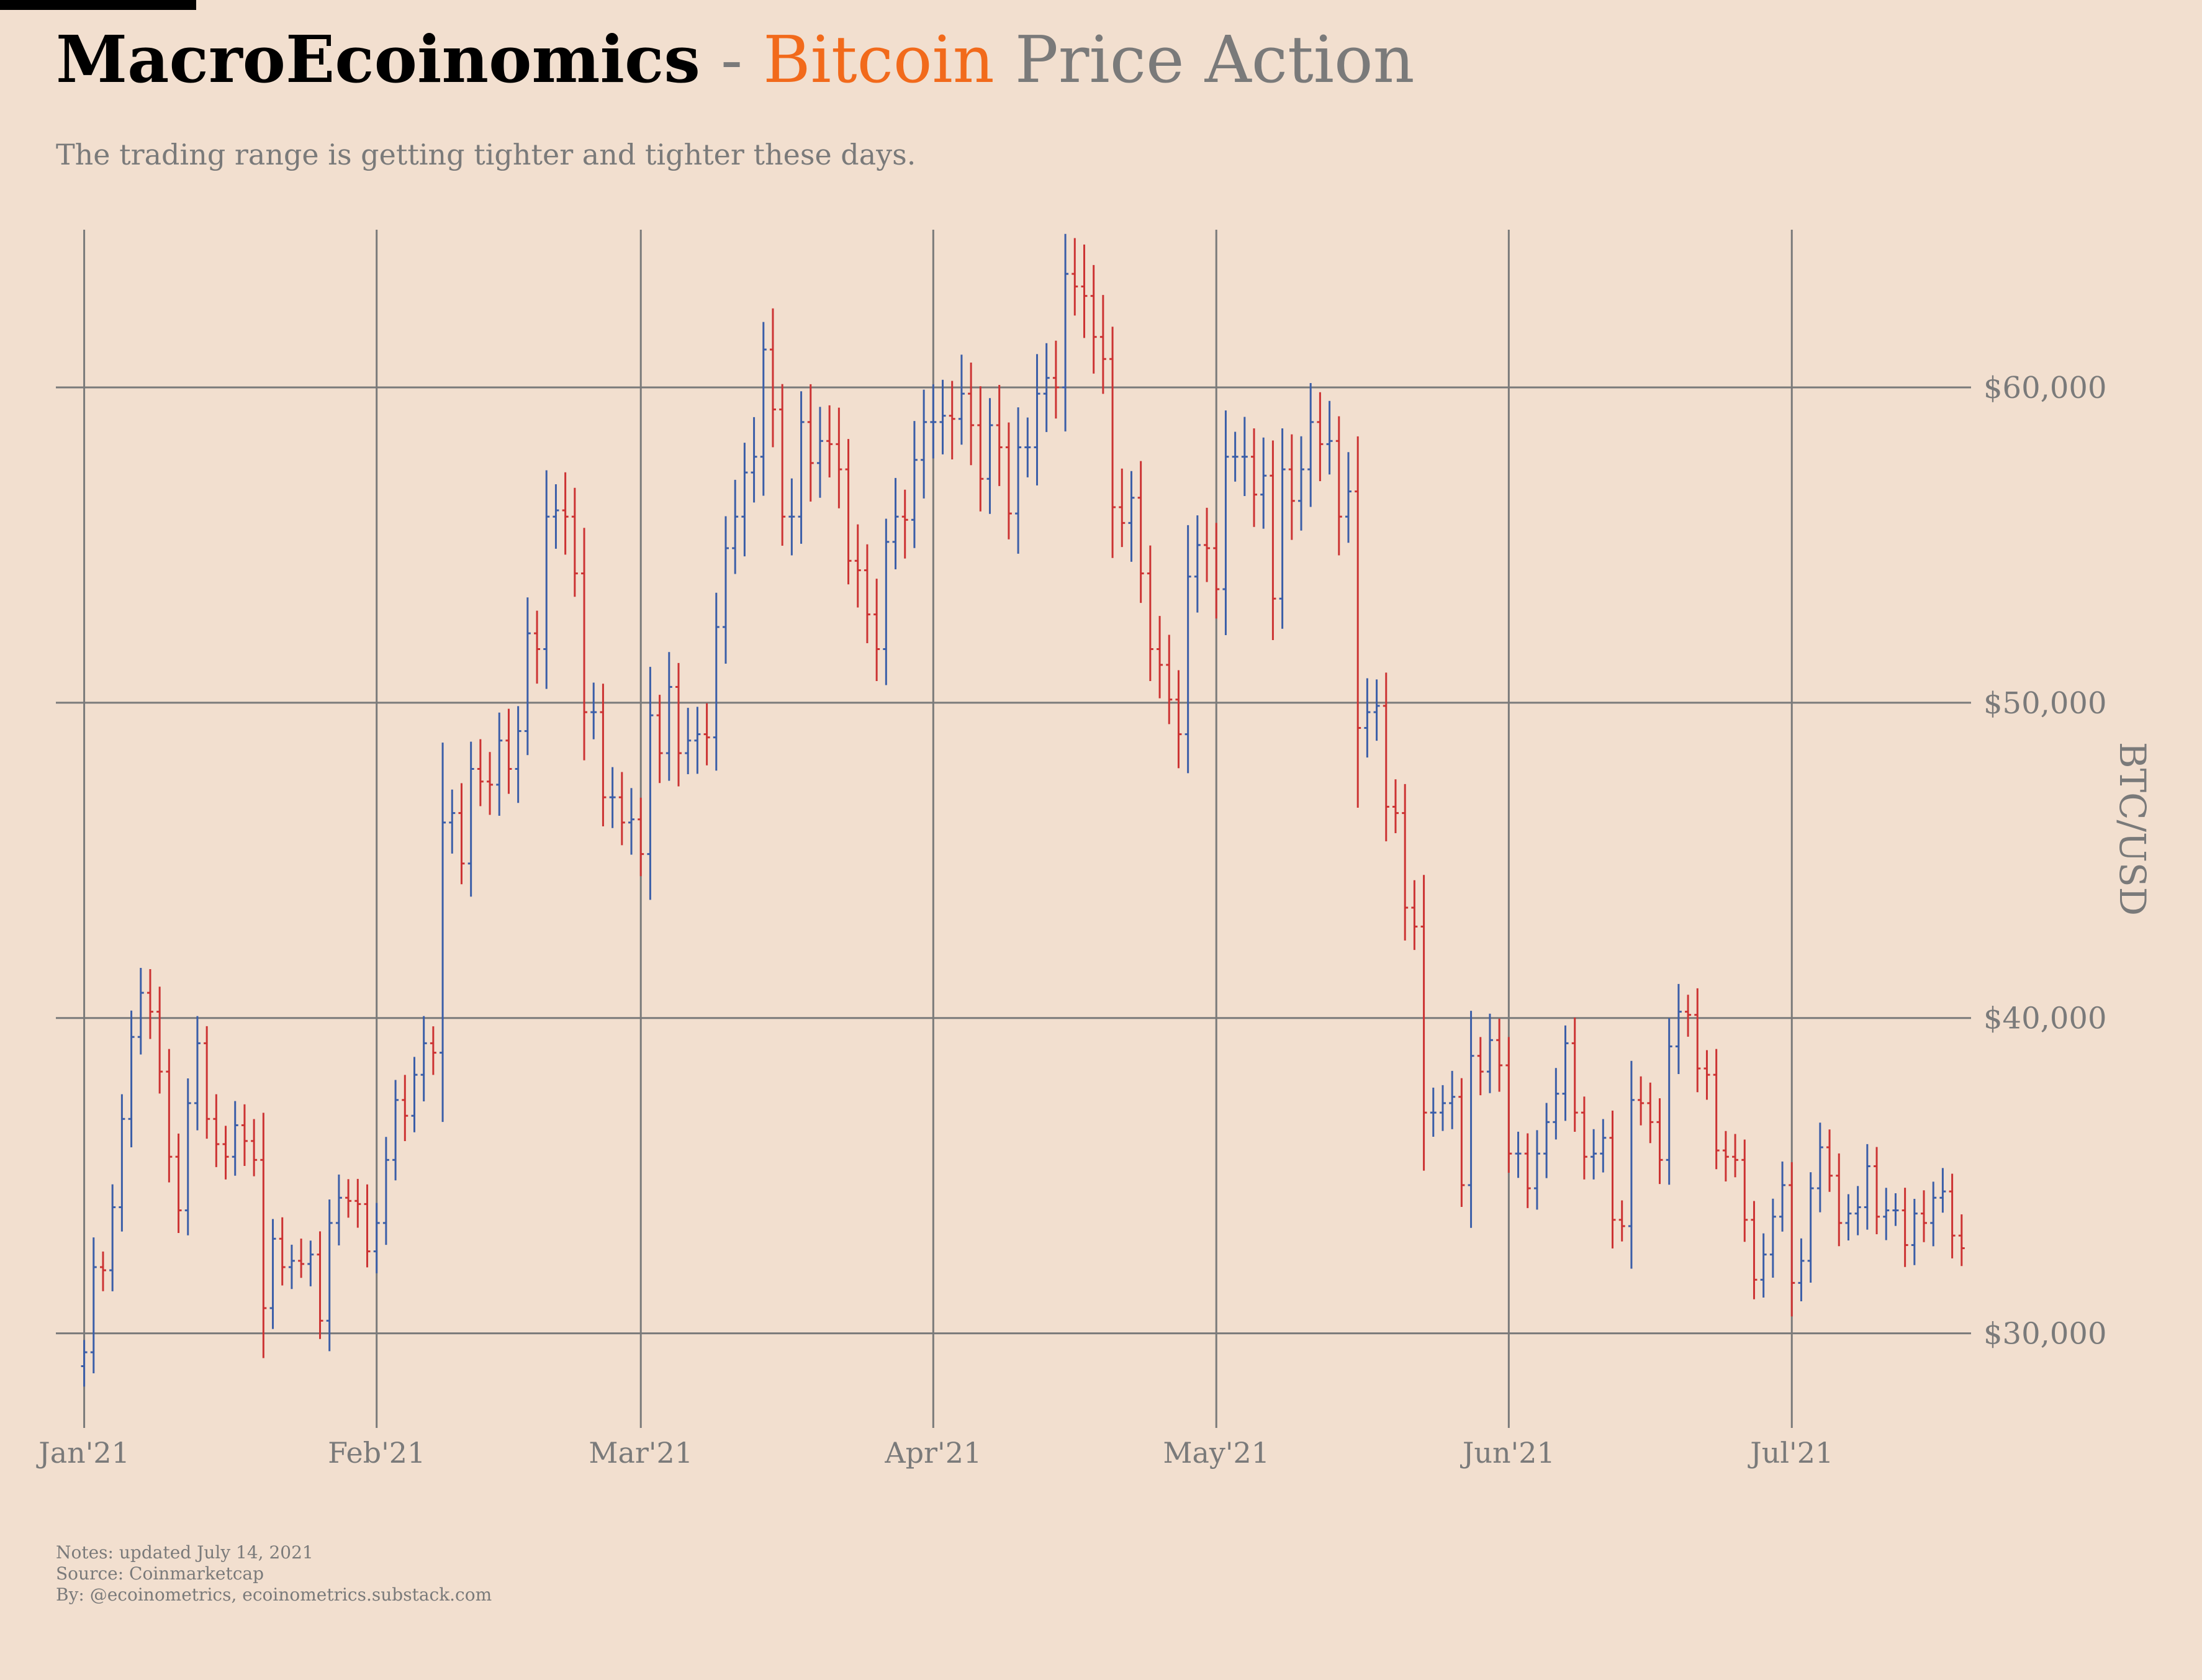  I want to click on y-tick-label: $60,000, so click(2045, 388).